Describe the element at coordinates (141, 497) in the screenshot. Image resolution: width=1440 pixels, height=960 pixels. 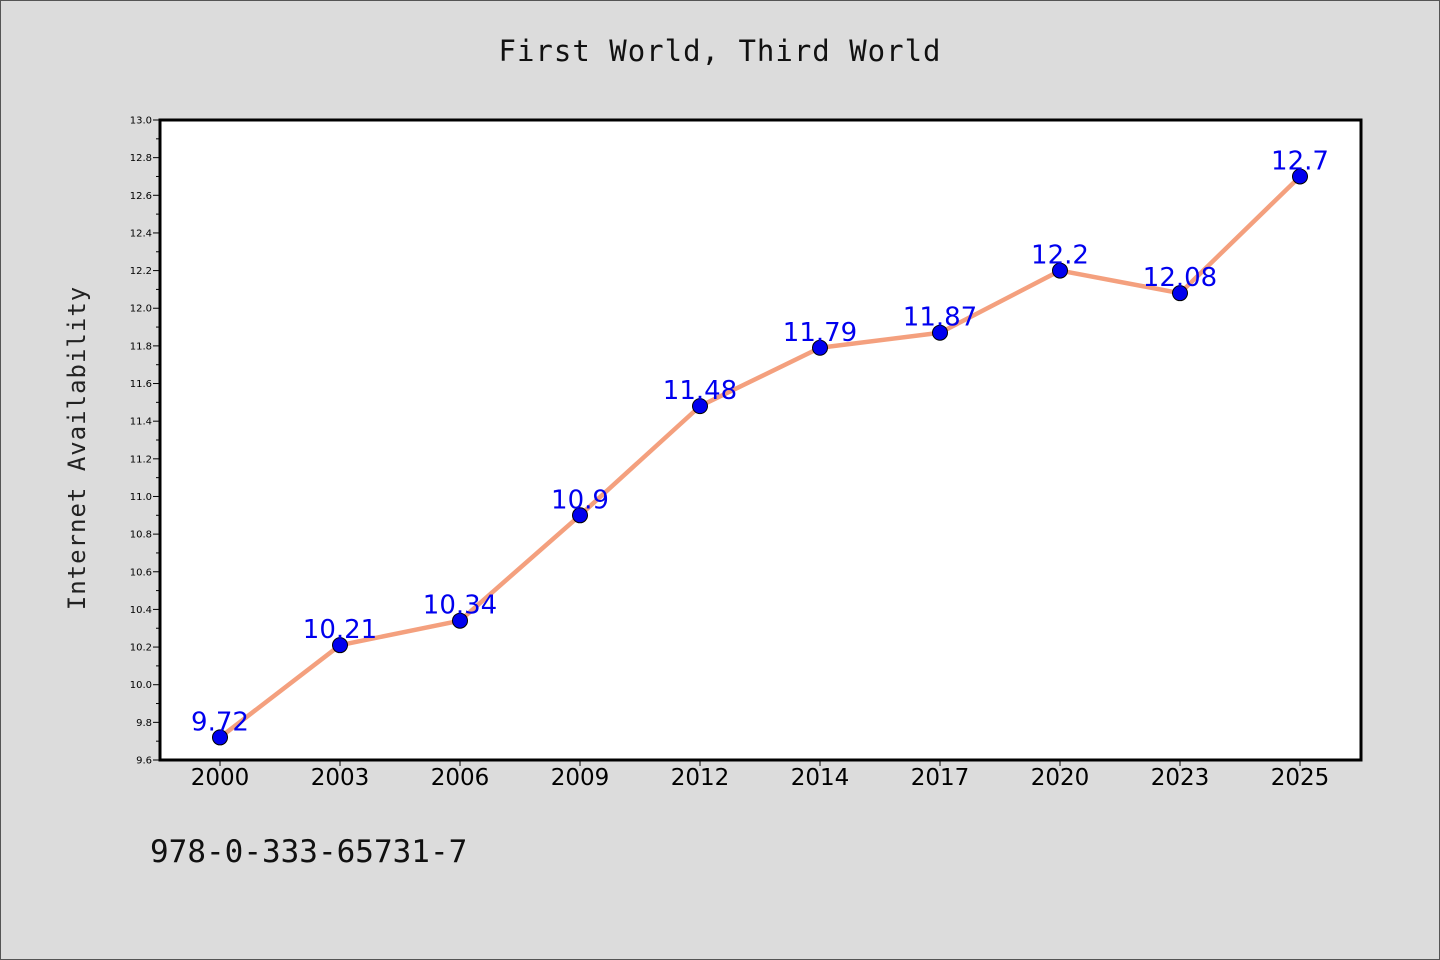
I see `y-tick-label: 11.0` at that location.